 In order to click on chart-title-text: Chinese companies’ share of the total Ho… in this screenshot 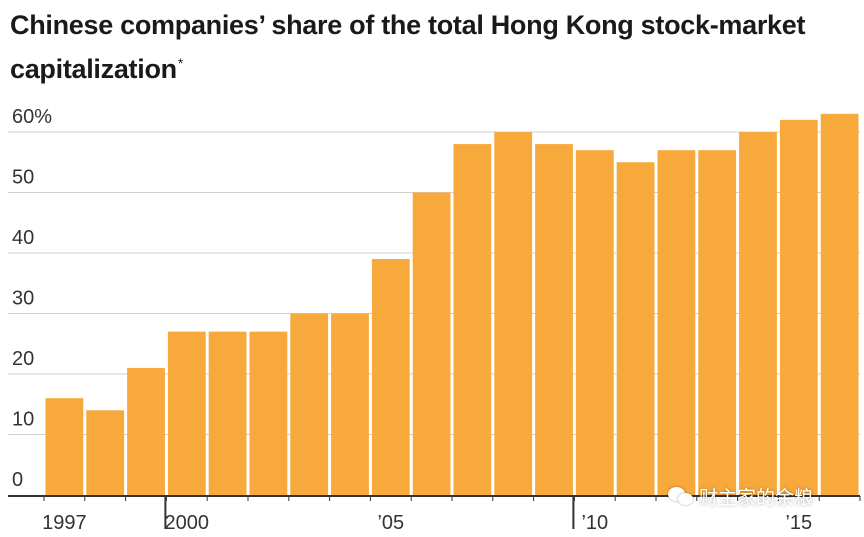, I will do `click(408, 47)`.